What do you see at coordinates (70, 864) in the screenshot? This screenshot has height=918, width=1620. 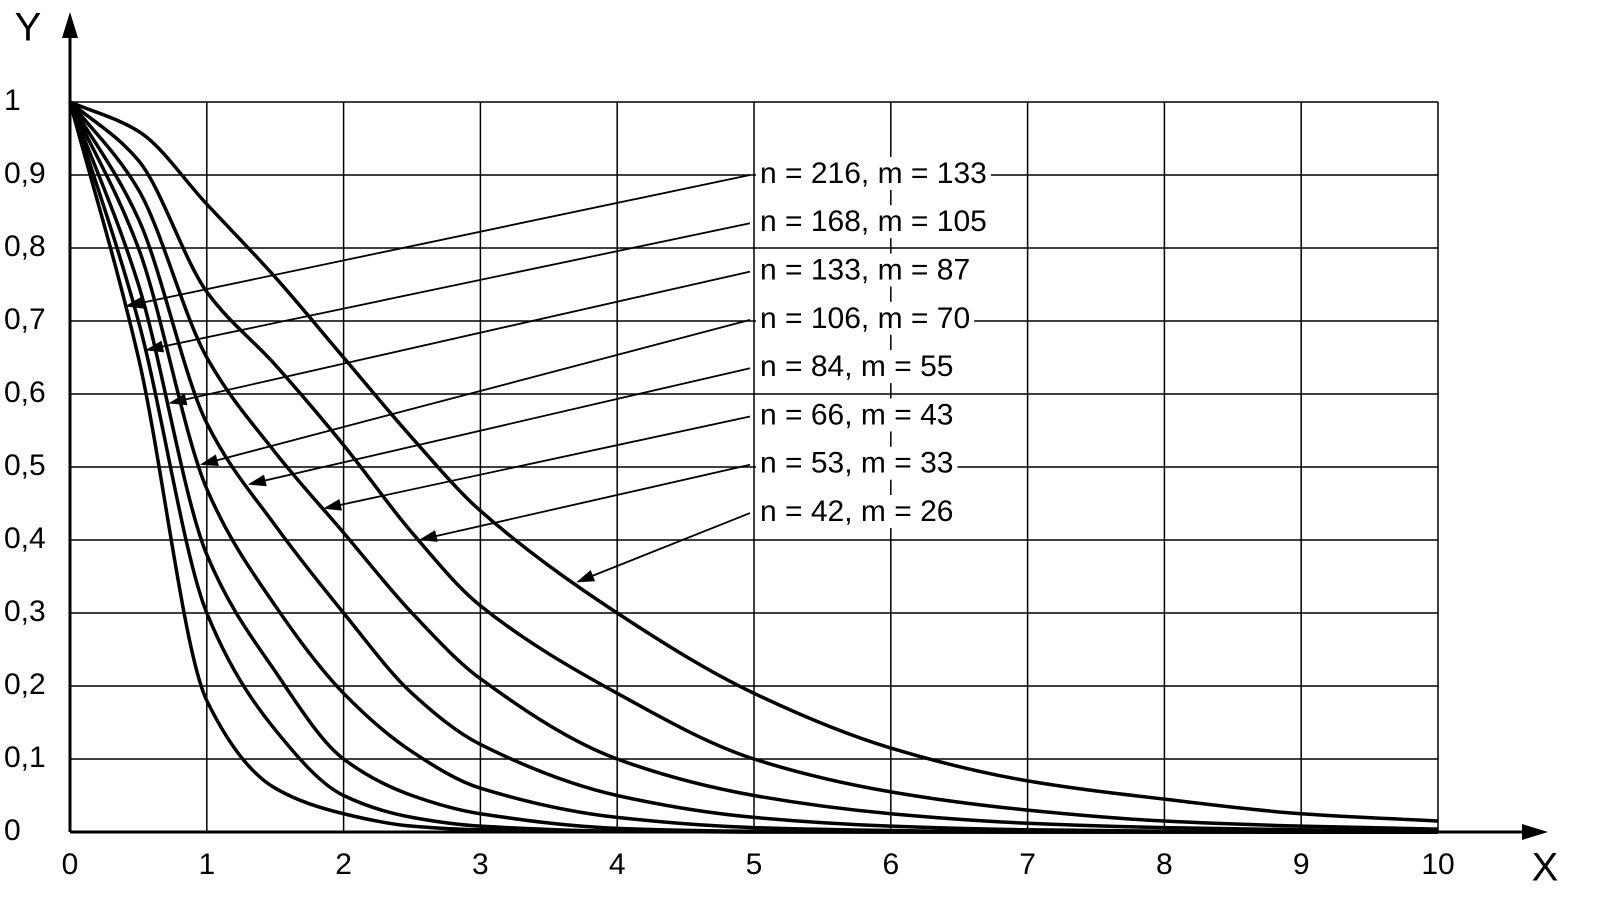 I see `x-tick-label: 0` at bounding box center [70, 864].